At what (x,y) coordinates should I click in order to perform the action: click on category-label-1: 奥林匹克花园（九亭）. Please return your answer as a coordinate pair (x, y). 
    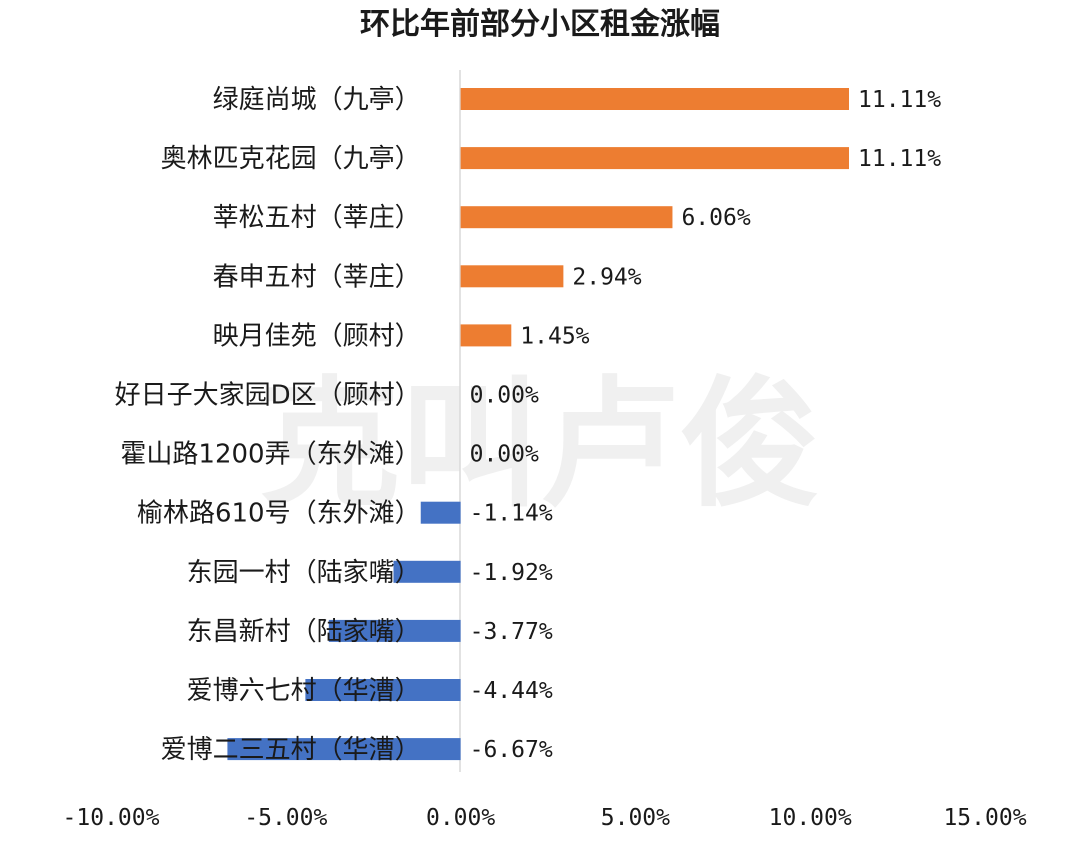
    Looking at the image, I should click on (291, 159).